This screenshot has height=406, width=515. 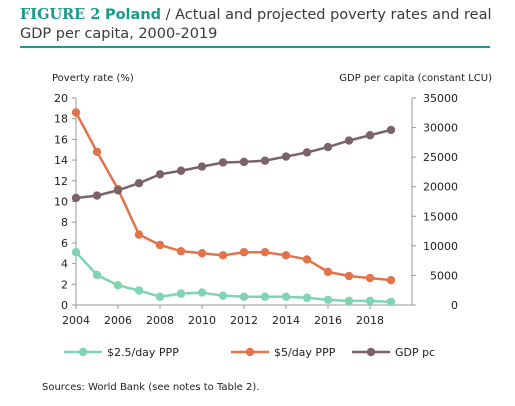 What do you see at coordinates (61, 119) in the screenshot?
I see `y-left-tick-label: 18` at bounding box center [61, 119].